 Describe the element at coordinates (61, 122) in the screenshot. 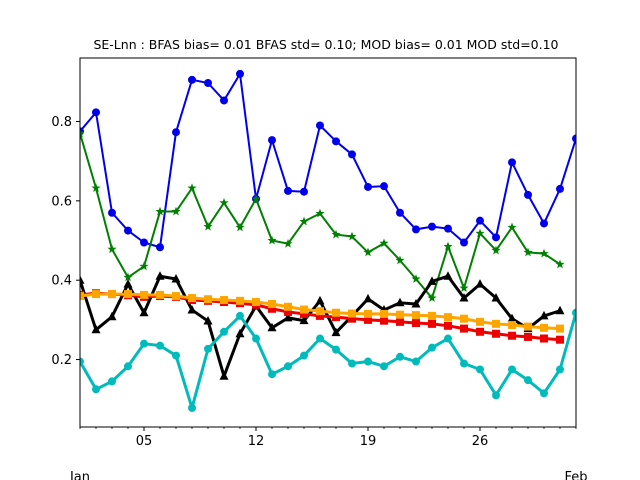

I see `y-tick-label: 0.8` at that location.